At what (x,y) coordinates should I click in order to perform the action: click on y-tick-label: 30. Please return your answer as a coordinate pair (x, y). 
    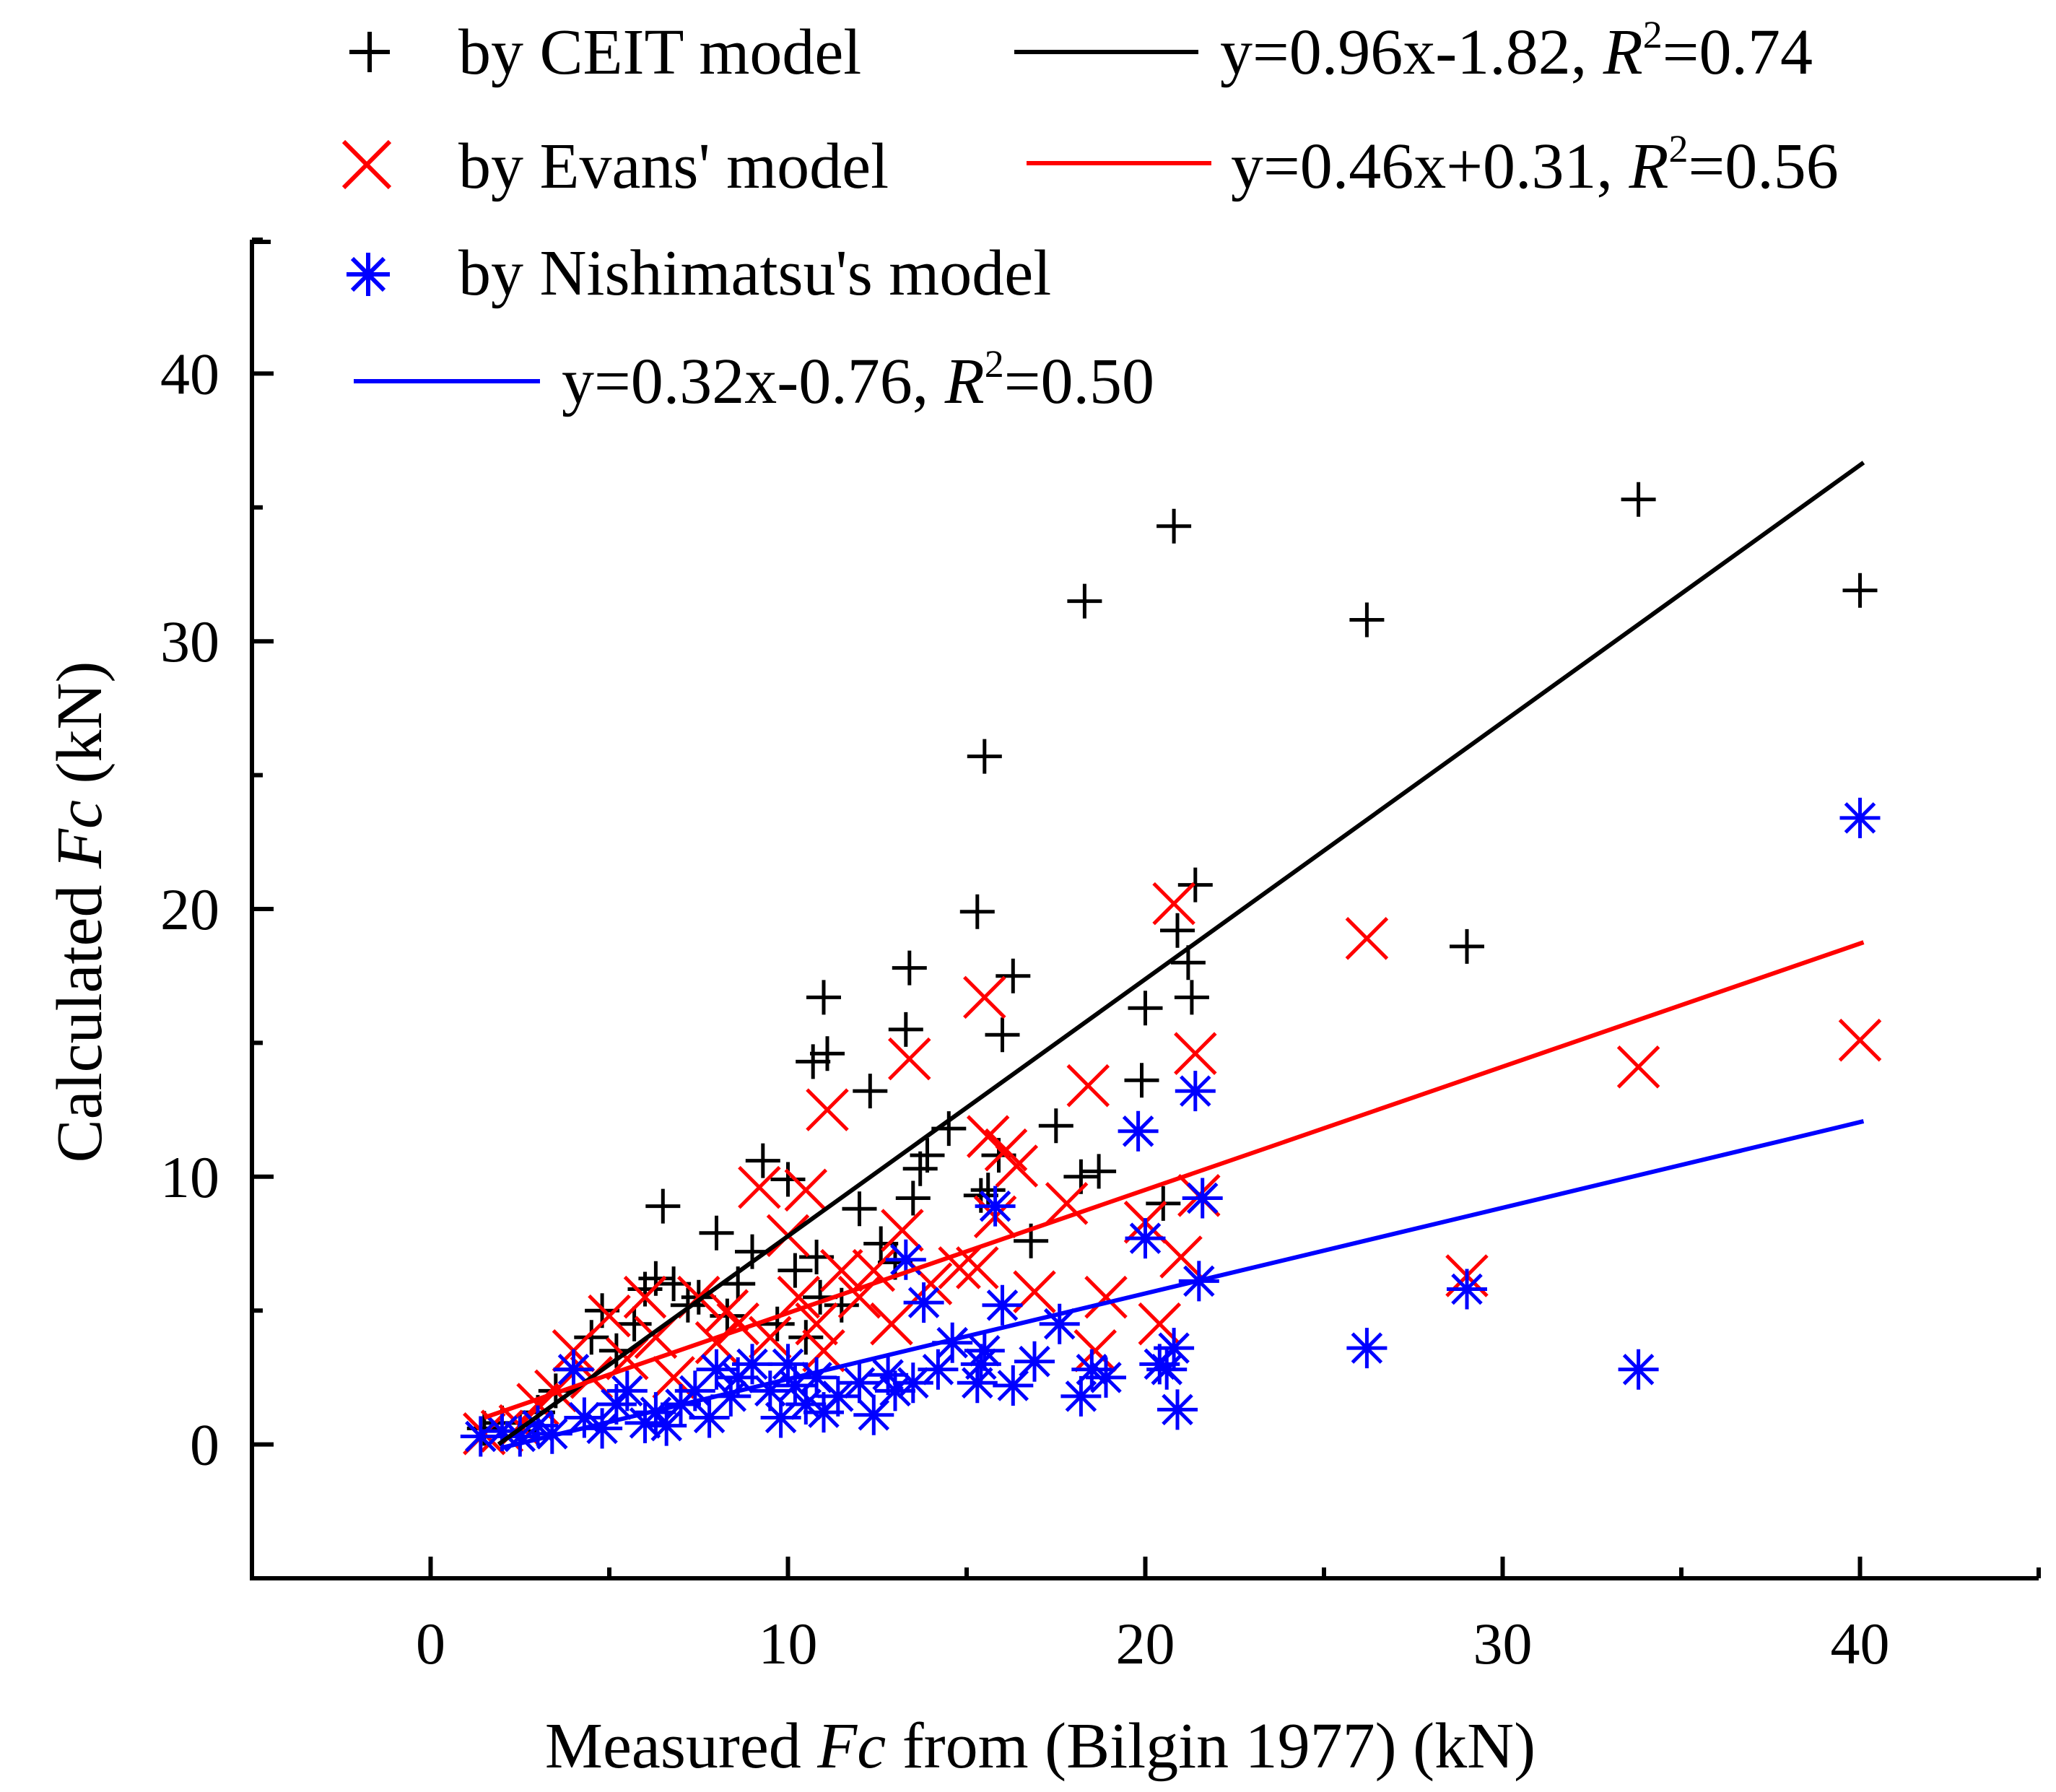
    Looking at the image, I should click on (189, 641).